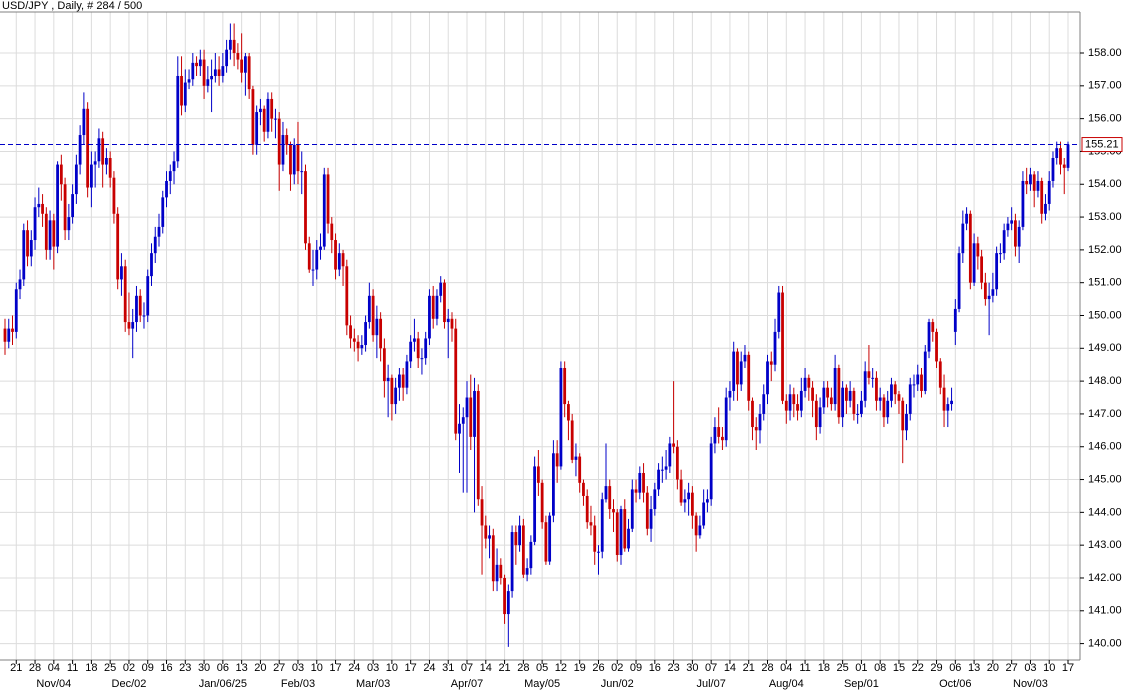  I want to click on x-tick-label: 08, so click(880, 668).